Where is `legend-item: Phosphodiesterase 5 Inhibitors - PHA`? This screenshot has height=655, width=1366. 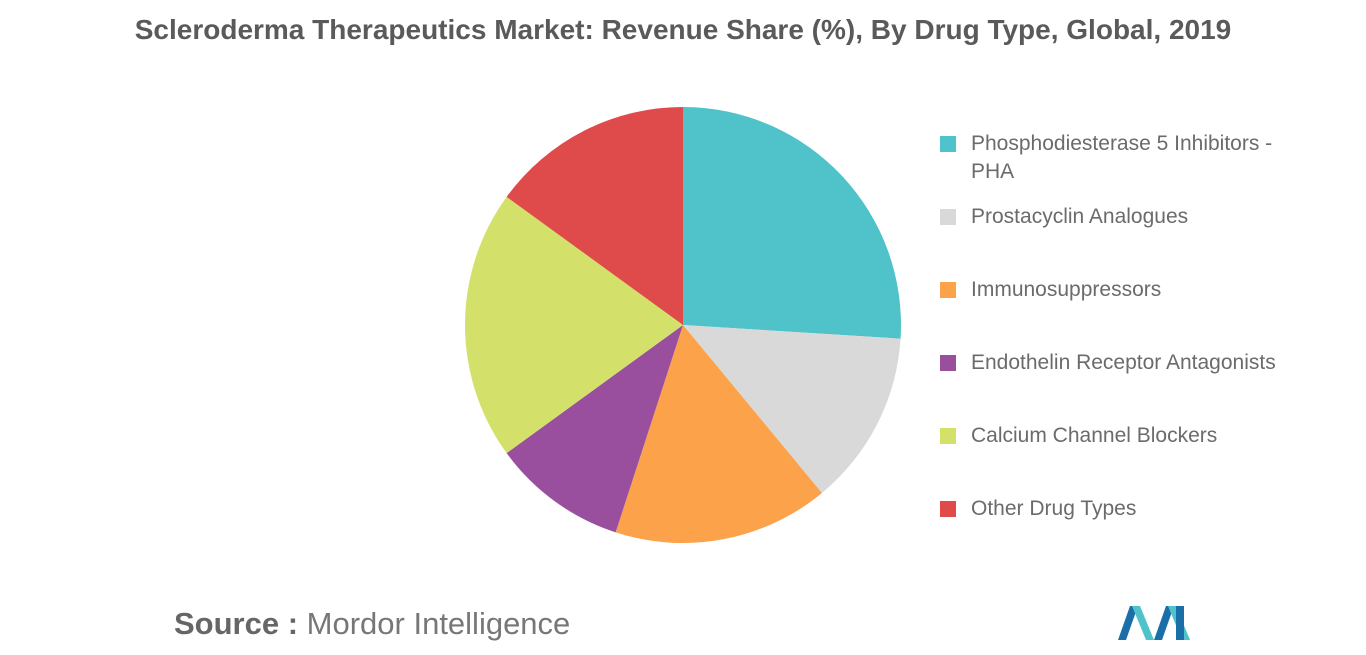
legend-item: Phosphodiesterase 5 Inhibitors - PHA is located at coordinates (1120, 158).